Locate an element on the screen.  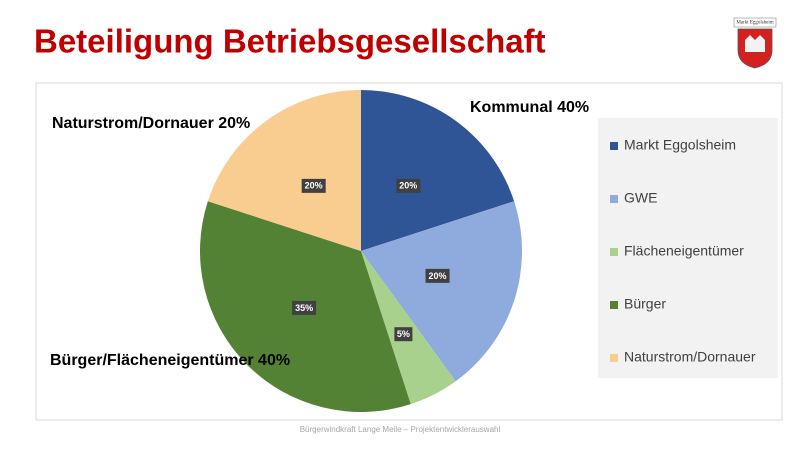
legend-label: Naturstrom/Dornauer is located at coordinates (690, 357).